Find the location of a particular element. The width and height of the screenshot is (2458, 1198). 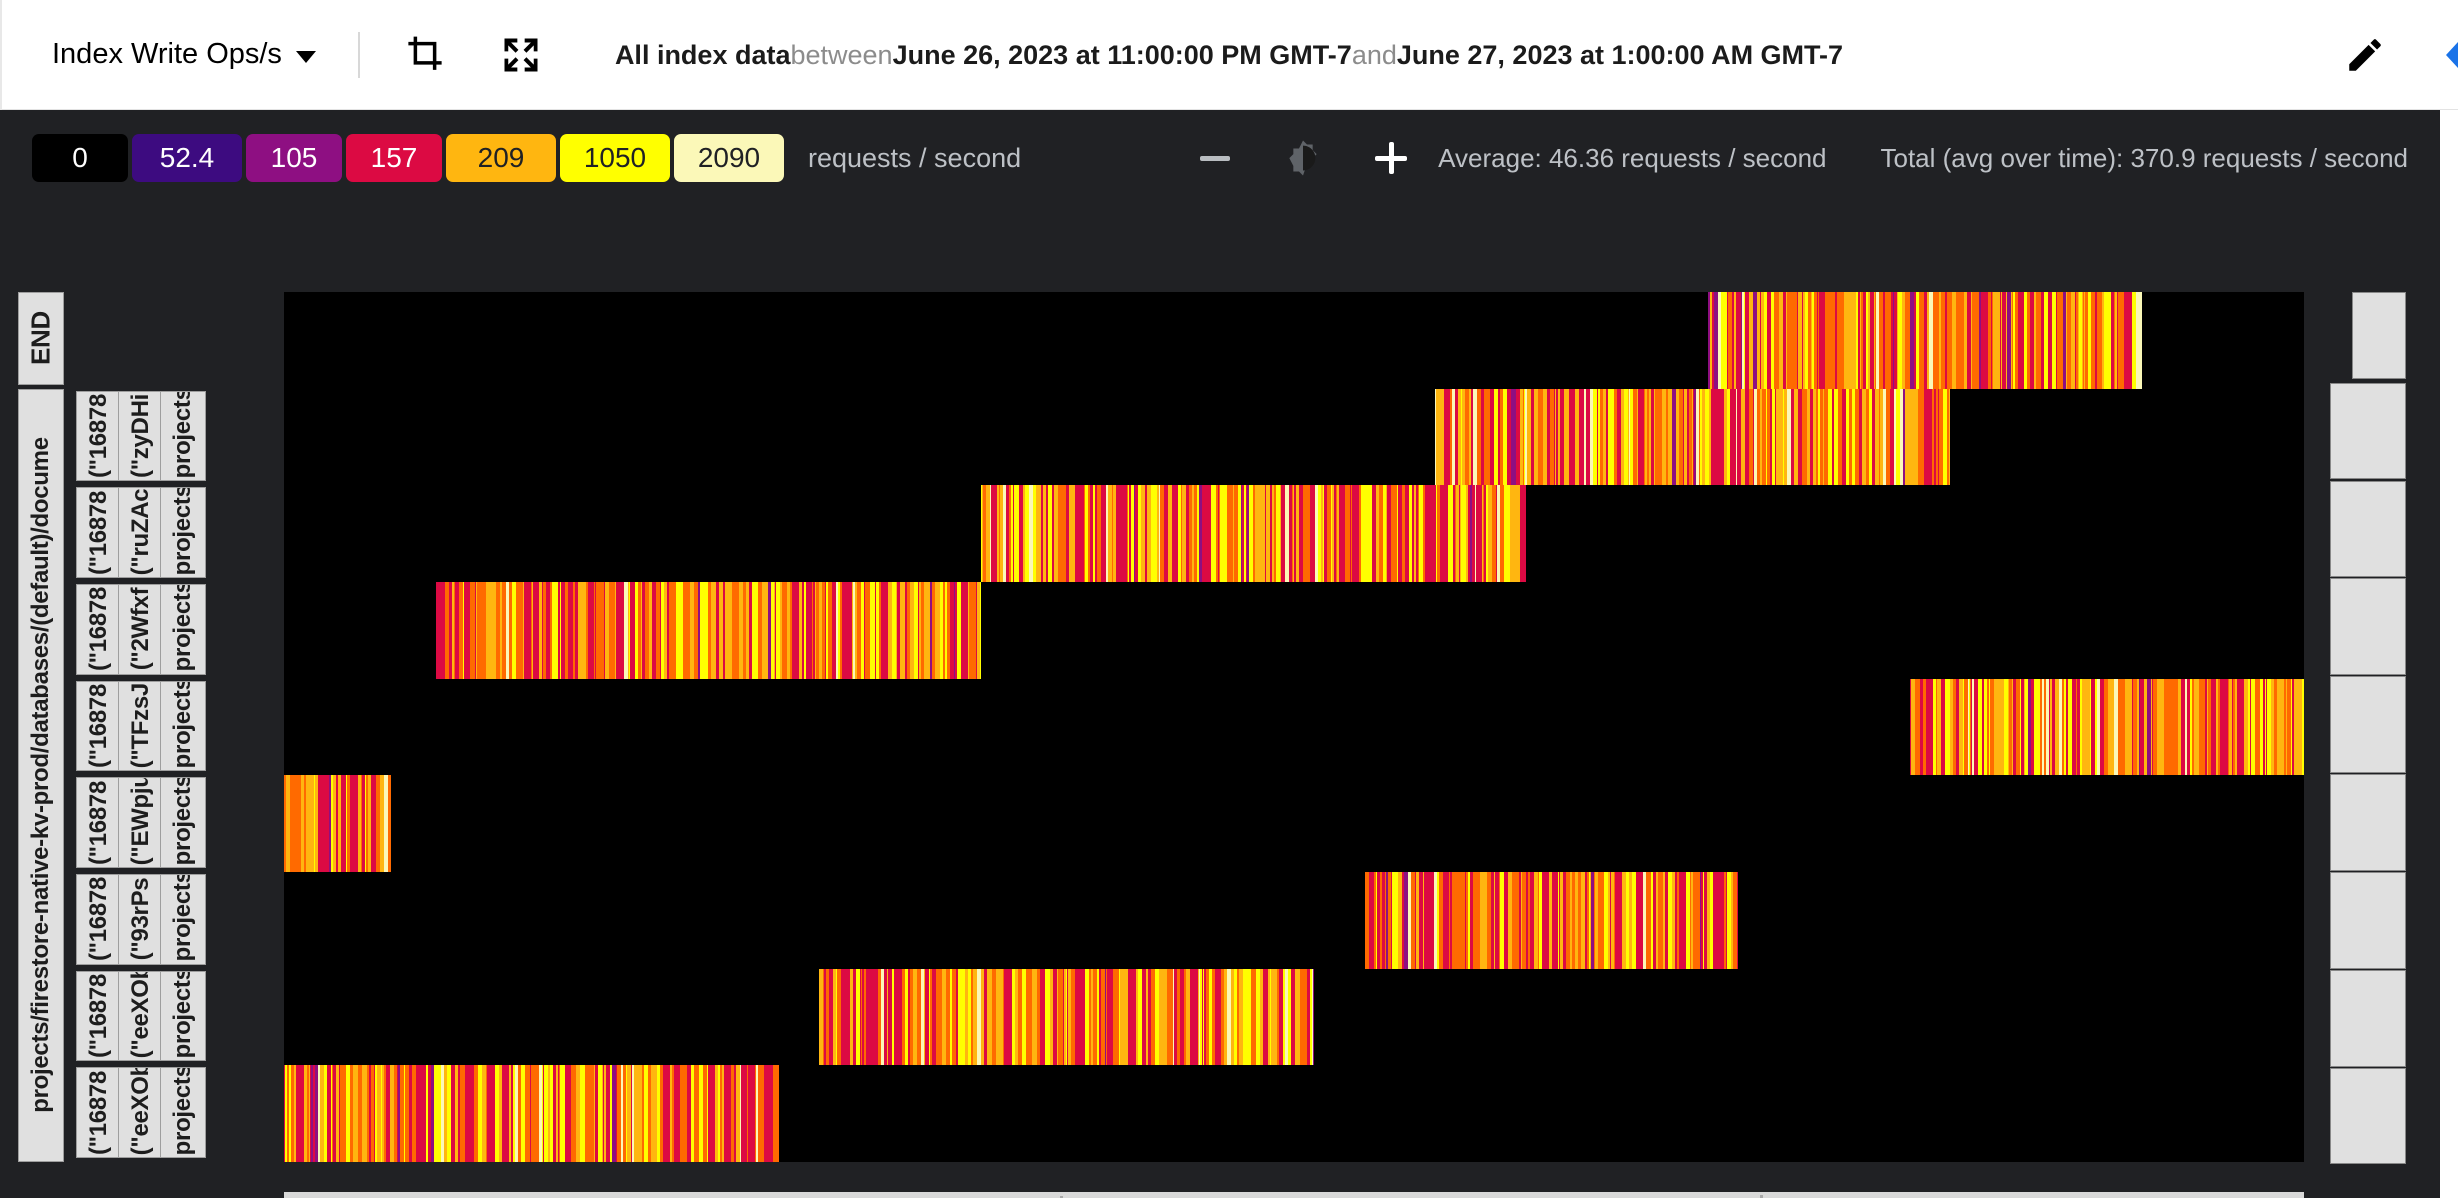

key-label-col3-row1: ("ruZAc is located at coordinates (141, 532).